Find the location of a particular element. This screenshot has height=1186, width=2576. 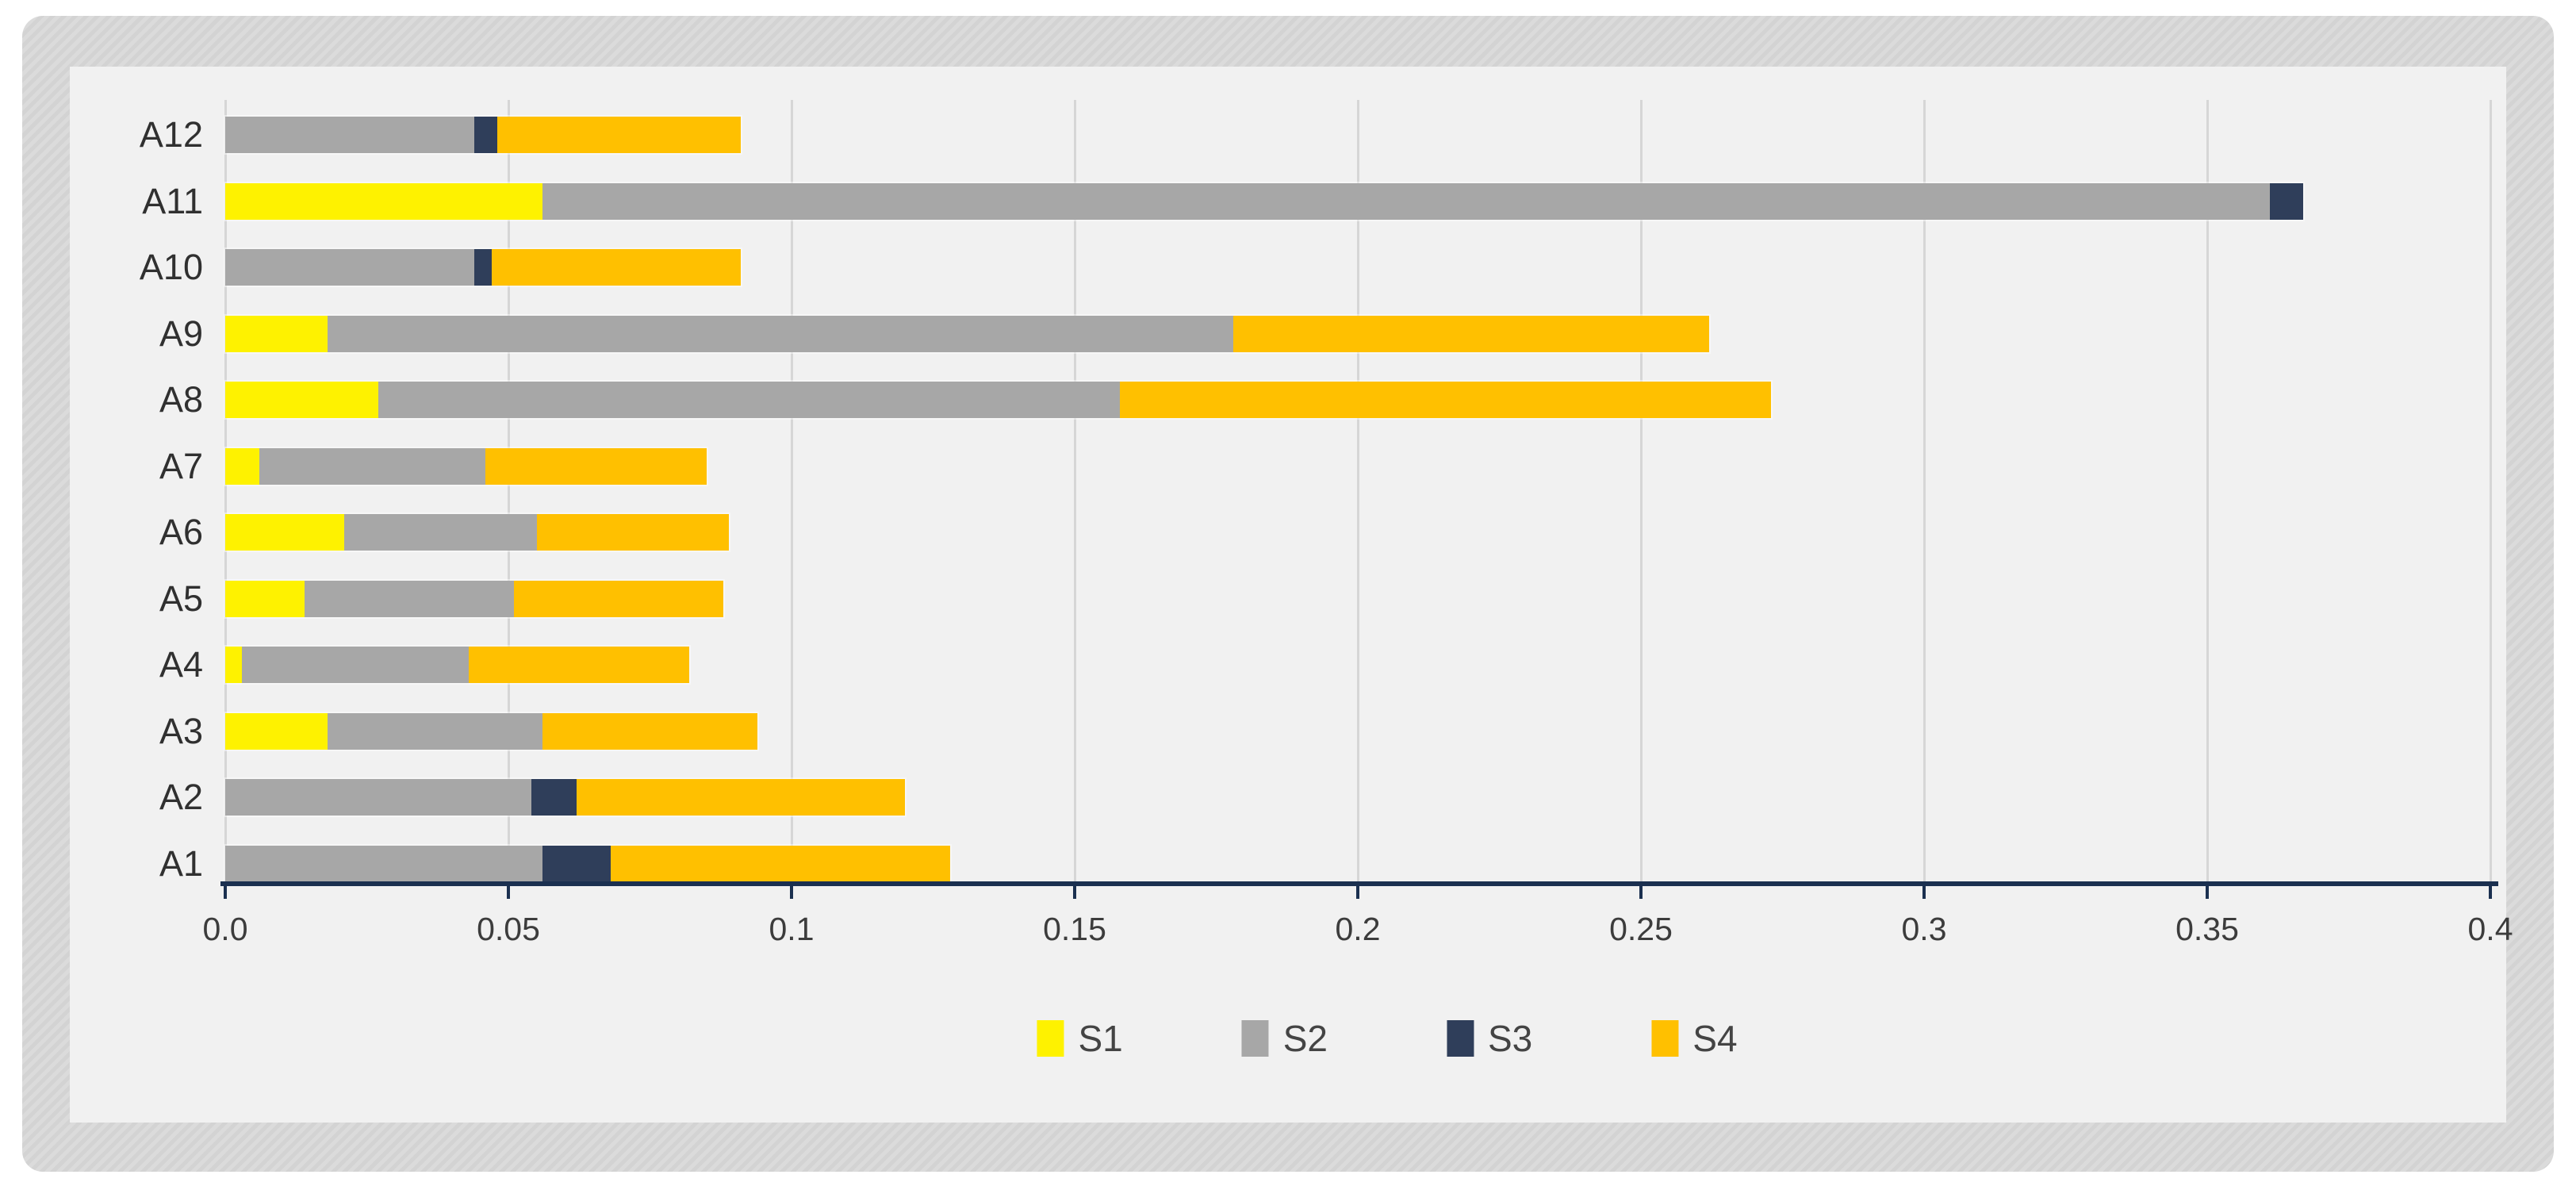

category-label-A12: A12 is located at coordinates (171, 135).